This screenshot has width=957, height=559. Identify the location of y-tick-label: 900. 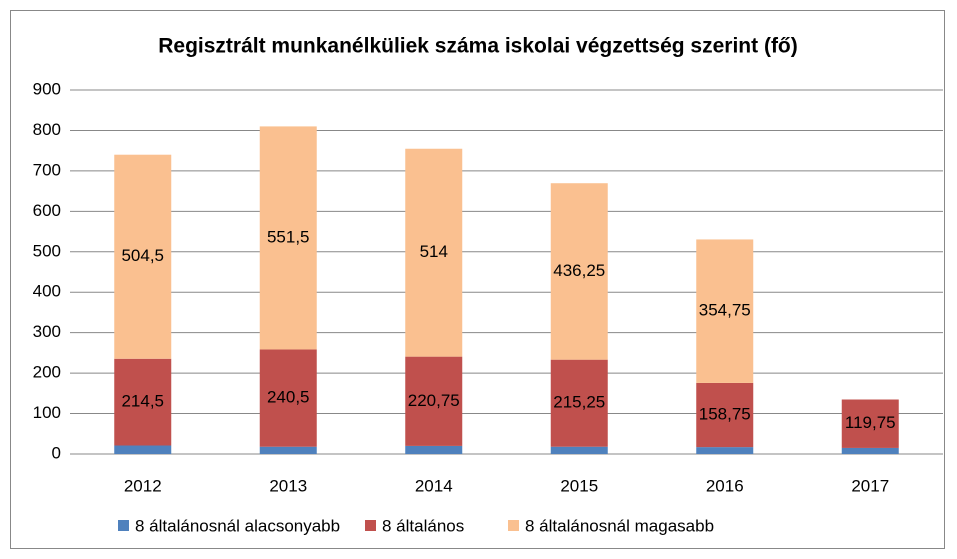
(47, 88).